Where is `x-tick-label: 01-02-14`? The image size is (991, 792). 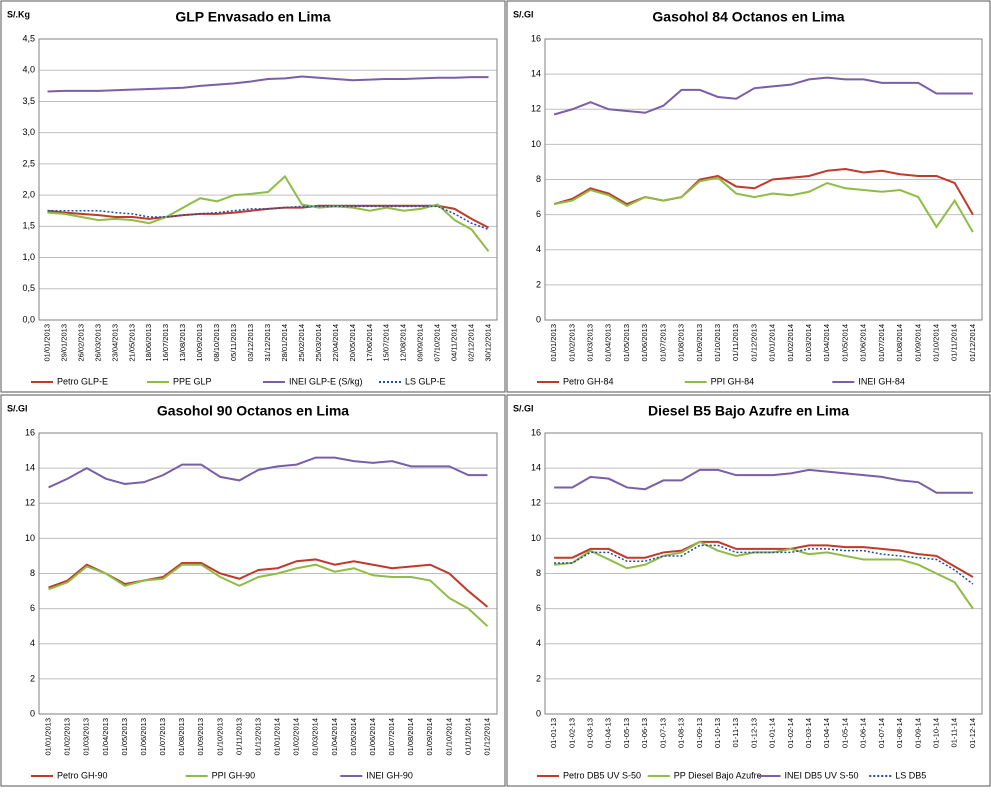 x-tick-label: 01-02-14 is located at coordinates (790, 733).